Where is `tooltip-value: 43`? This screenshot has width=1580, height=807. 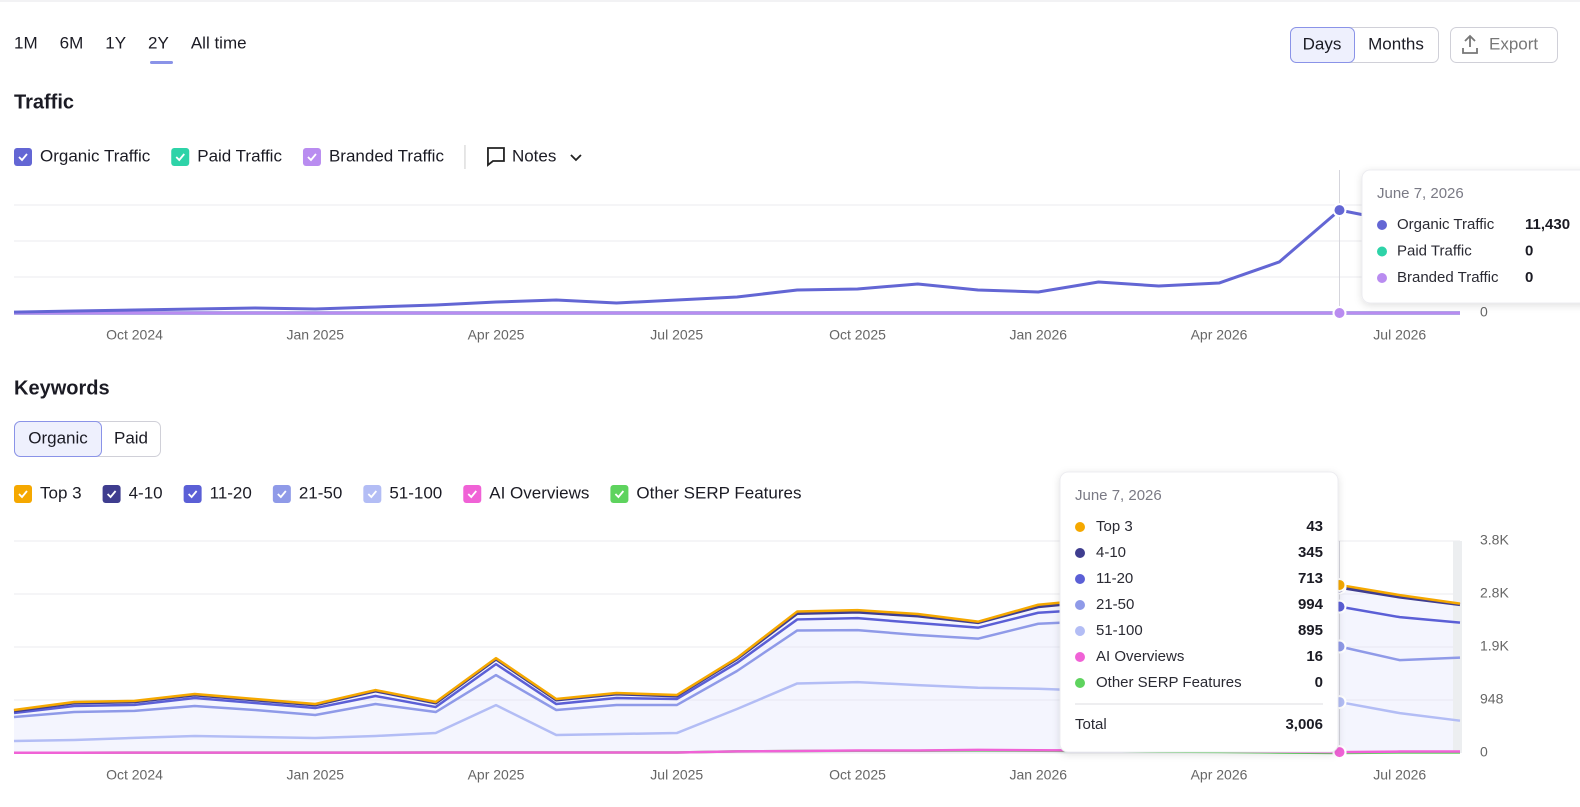
tooltip-value: 43 is located at coordinates (1314, 526).